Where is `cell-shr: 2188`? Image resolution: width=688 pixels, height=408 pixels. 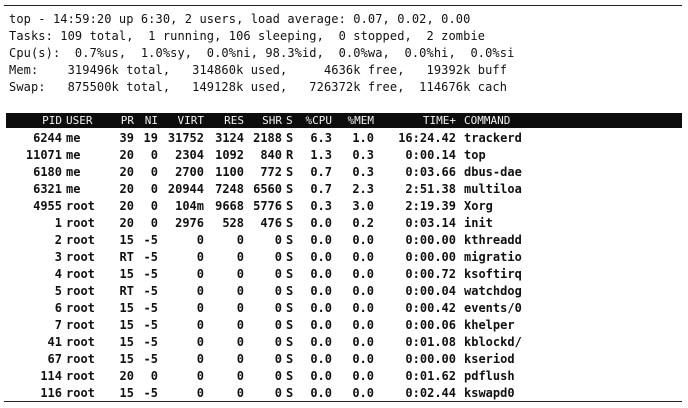 cell-shr: 2188 is located at coordinates (267, 138).